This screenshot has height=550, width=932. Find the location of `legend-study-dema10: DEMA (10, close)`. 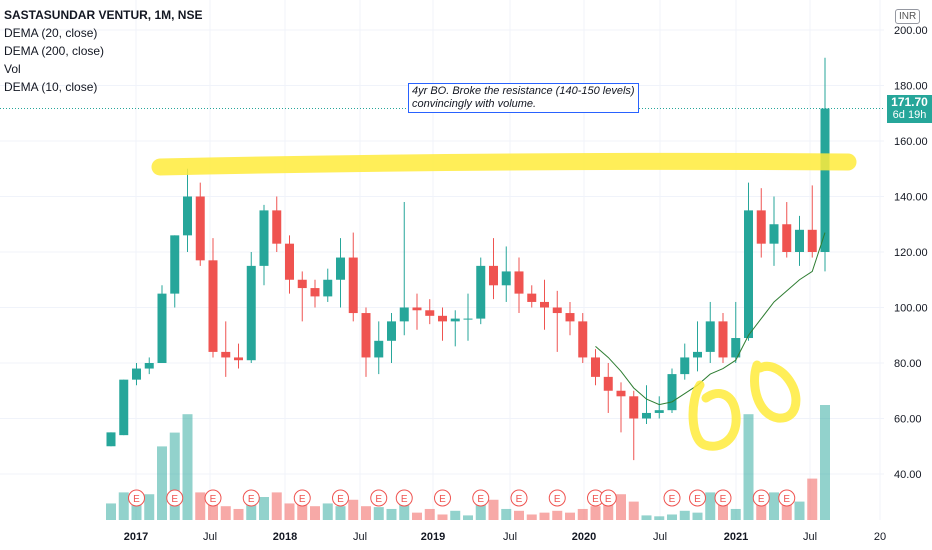

legend-study-dema10: DEMA (10, close) is located at coordinates (51, 87).